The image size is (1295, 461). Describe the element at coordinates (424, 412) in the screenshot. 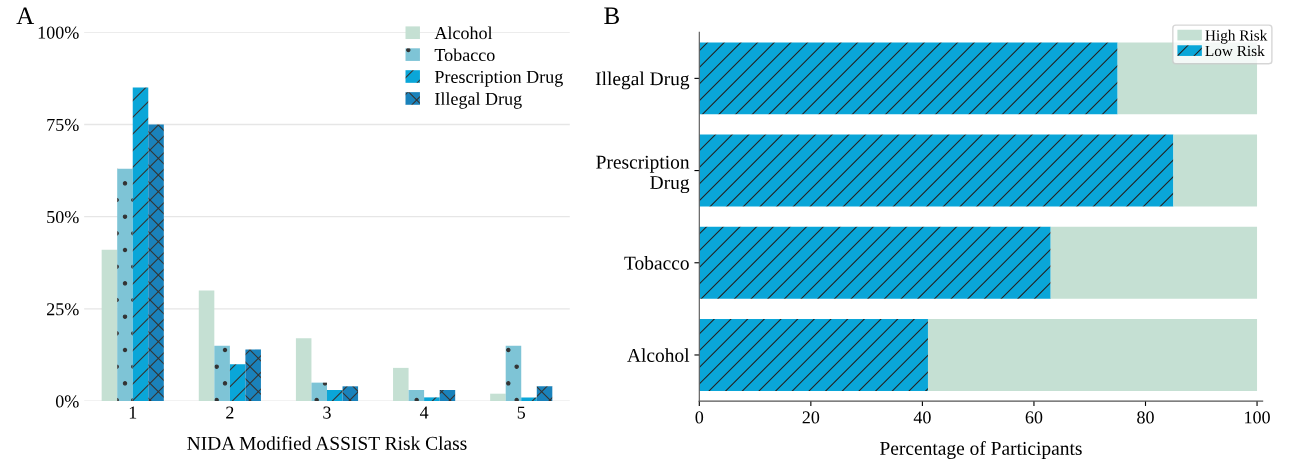

I see `x-tick-label: 4` at that location.